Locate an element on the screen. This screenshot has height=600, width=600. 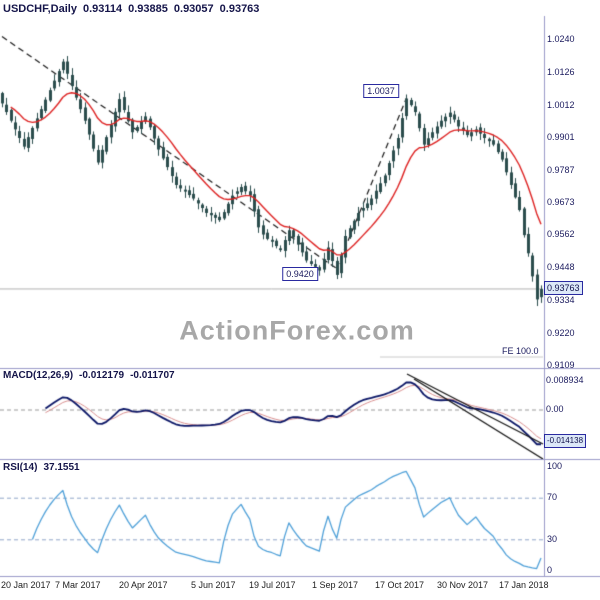
quote-low: 0.93057 is located at coordinates (193, 9).